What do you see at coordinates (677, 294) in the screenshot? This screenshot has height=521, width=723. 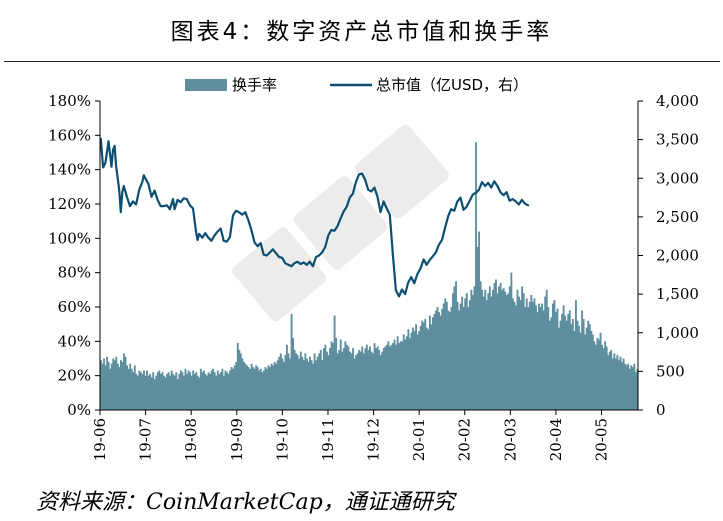 I see `y-right-tick-label: 1,500` at bounding box center [677, 294].